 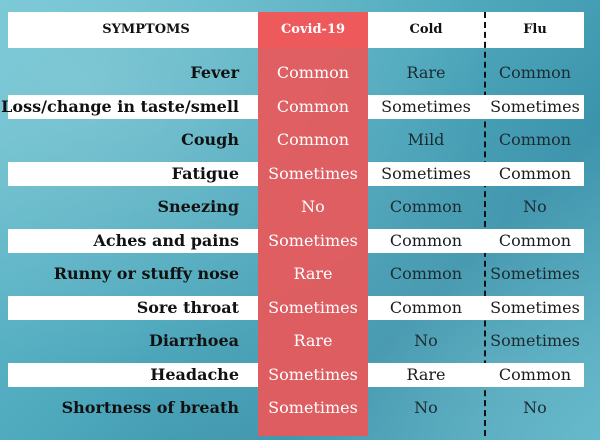 What do you see at coordinates (187, 307) in the screenshot?
I see `symptom-label: Sore throat` at bounding box center [187, 307].